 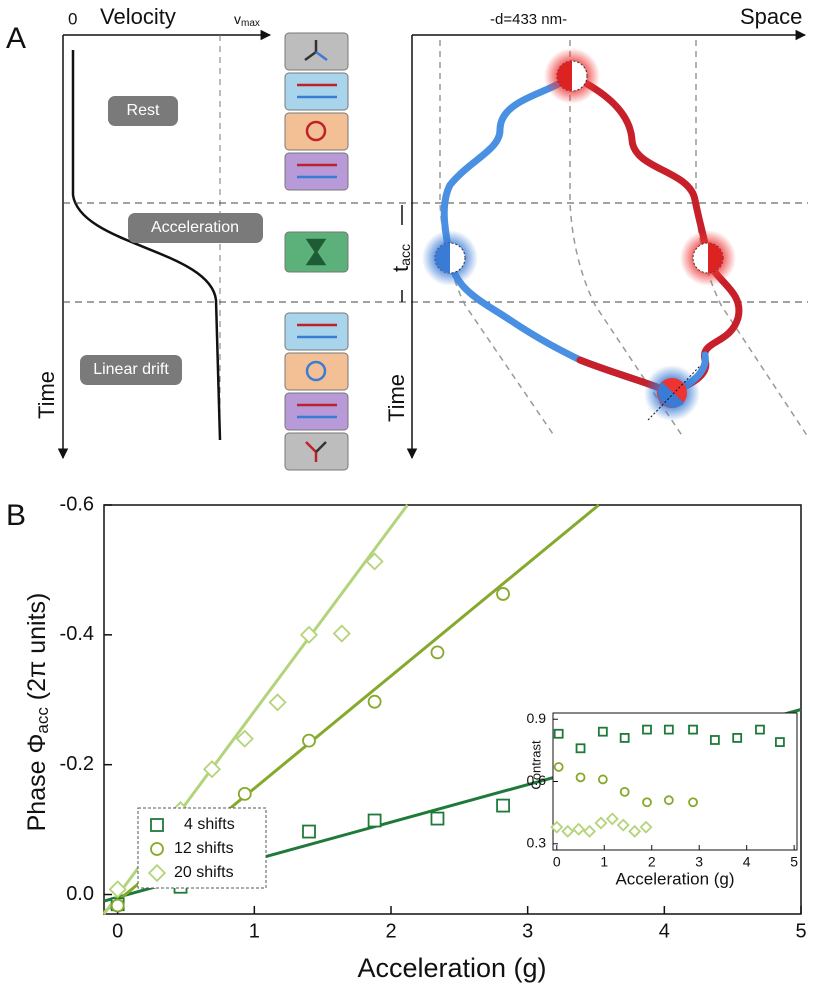 What do you see at coordinates (146, 245) in the screenshot?
I see `velocity-curve` at bounding box center [146, 245].